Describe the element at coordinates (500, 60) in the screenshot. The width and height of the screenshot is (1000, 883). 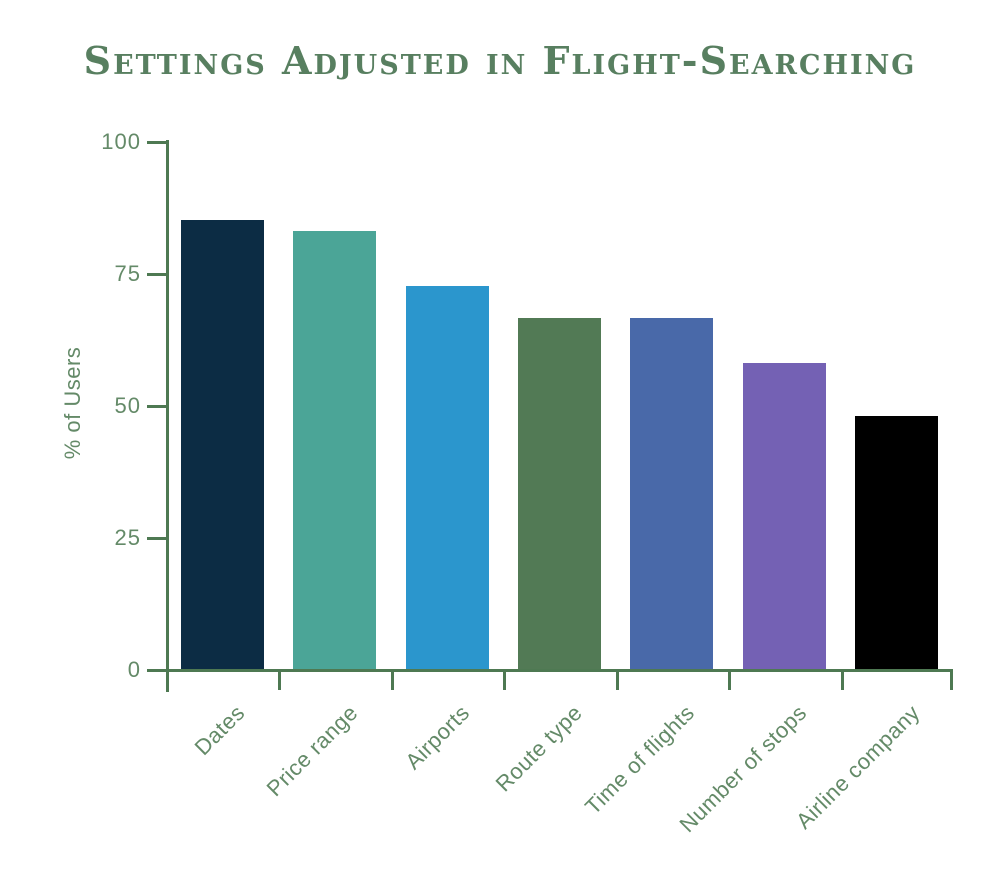
I see `chart-title: Settings Adjusted in Flight-Searching` at that location.